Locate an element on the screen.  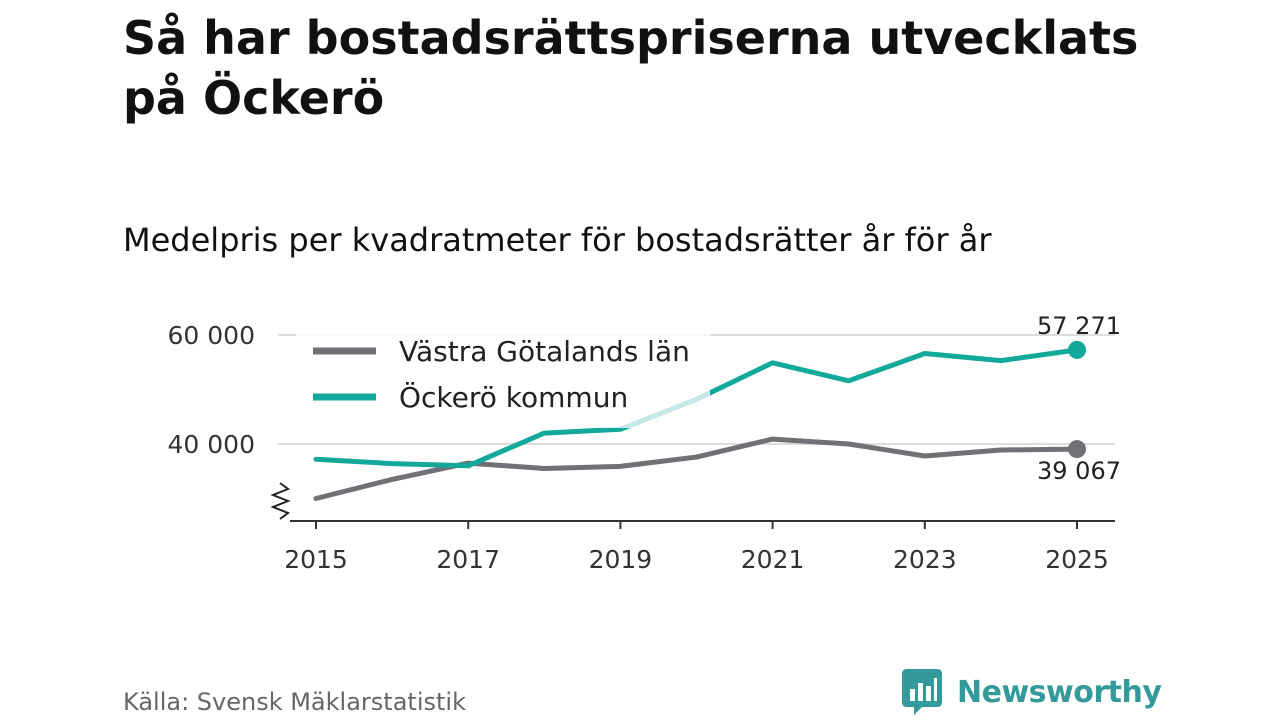
brand-name: Newsworthy is located at coordinates (1059, 692).